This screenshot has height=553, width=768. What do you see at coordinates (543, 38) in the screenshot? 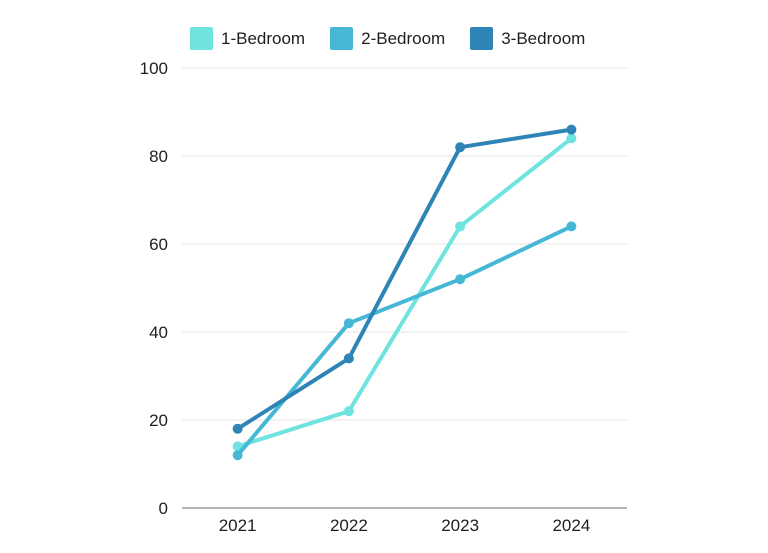
I see `legend-label: 3-Bedroom` at bounding box center [543, 38].